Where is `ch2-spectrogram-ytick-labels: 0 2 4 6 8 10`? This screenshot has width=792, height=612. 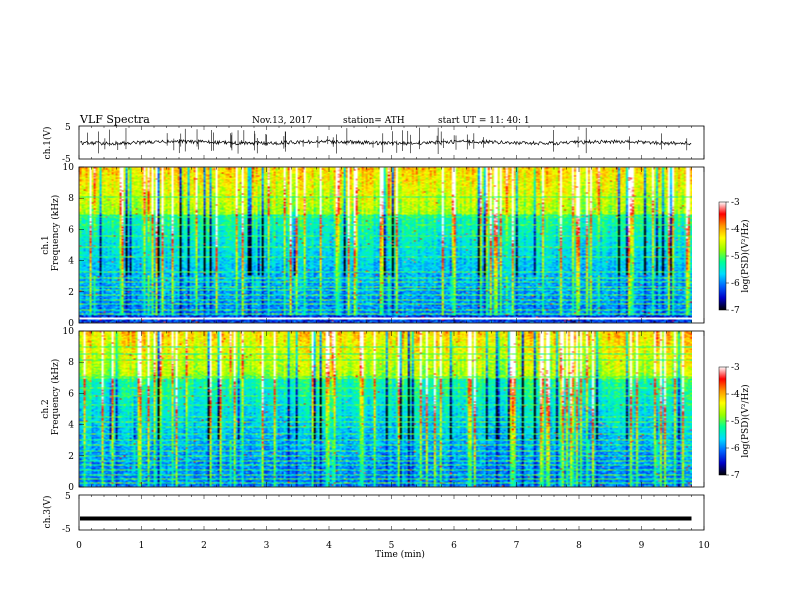
ch2-spectrogram-ytick-labels: 0 2 4 6 8 10 is located at coordinates (73, 410).